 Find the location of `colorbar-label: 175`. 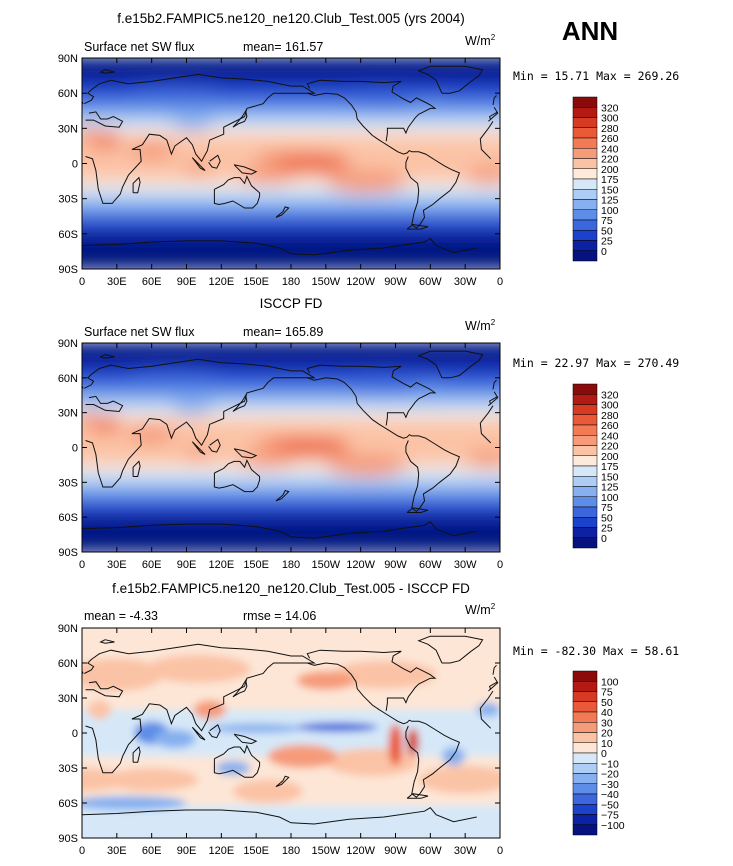

colorbar-label: 175 is located at coordinates (610, 180).